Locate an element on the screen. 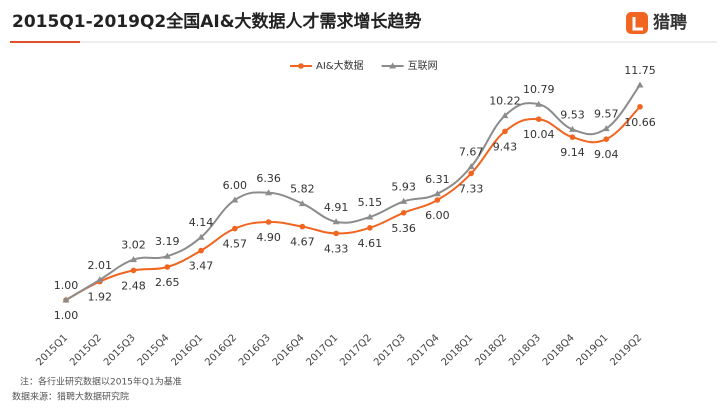 The image size is (727, 410). data-label: 10.66 is located at coordinates (640, 122).